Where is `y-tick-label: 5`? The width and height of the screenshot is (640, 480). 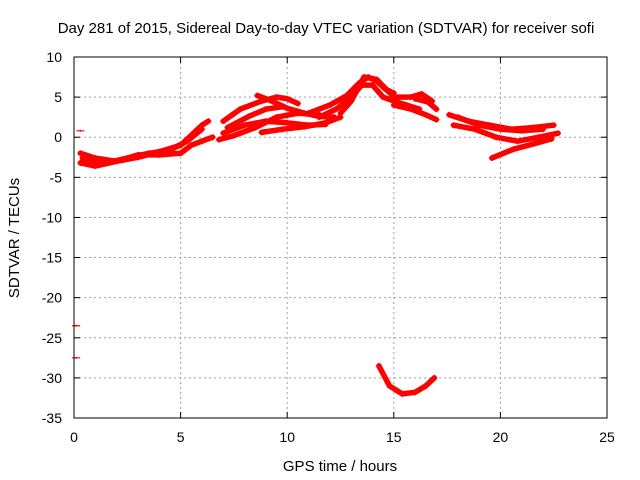 y-tick-label: 5 is located at coordinates (58, 97).